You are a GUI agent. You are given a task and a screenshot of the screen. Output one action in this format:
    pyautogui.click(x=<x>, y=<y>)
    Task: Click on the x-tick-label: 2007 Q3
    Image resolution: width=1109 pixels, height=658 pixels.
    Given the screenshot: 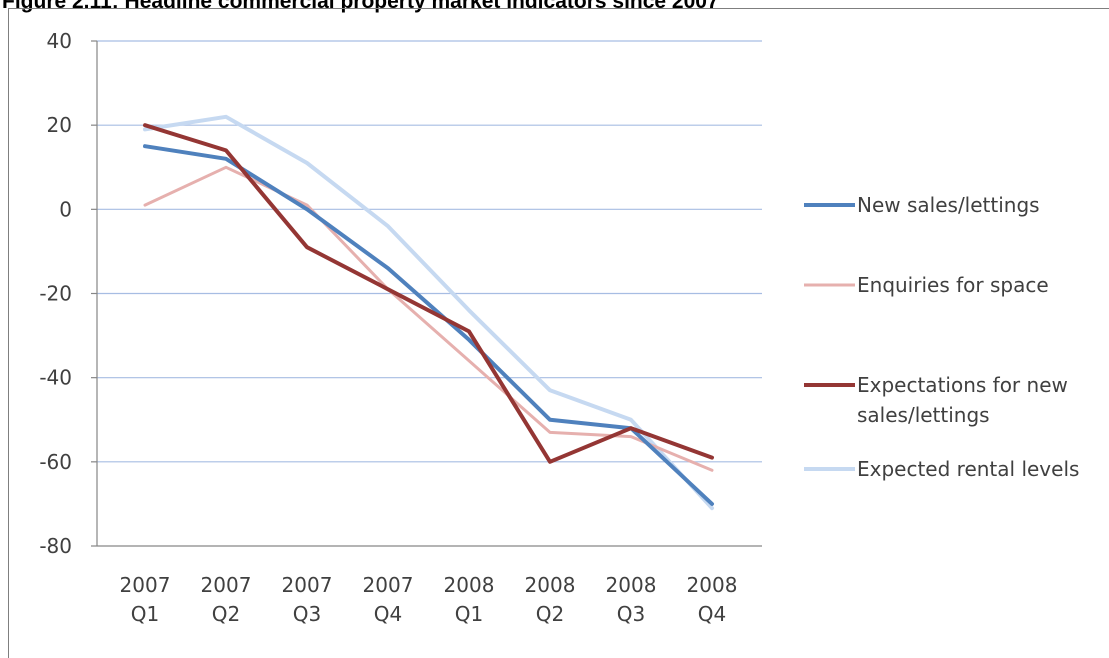 What is the action you would take?
    pyautogui.click(x=307, y=599)
    